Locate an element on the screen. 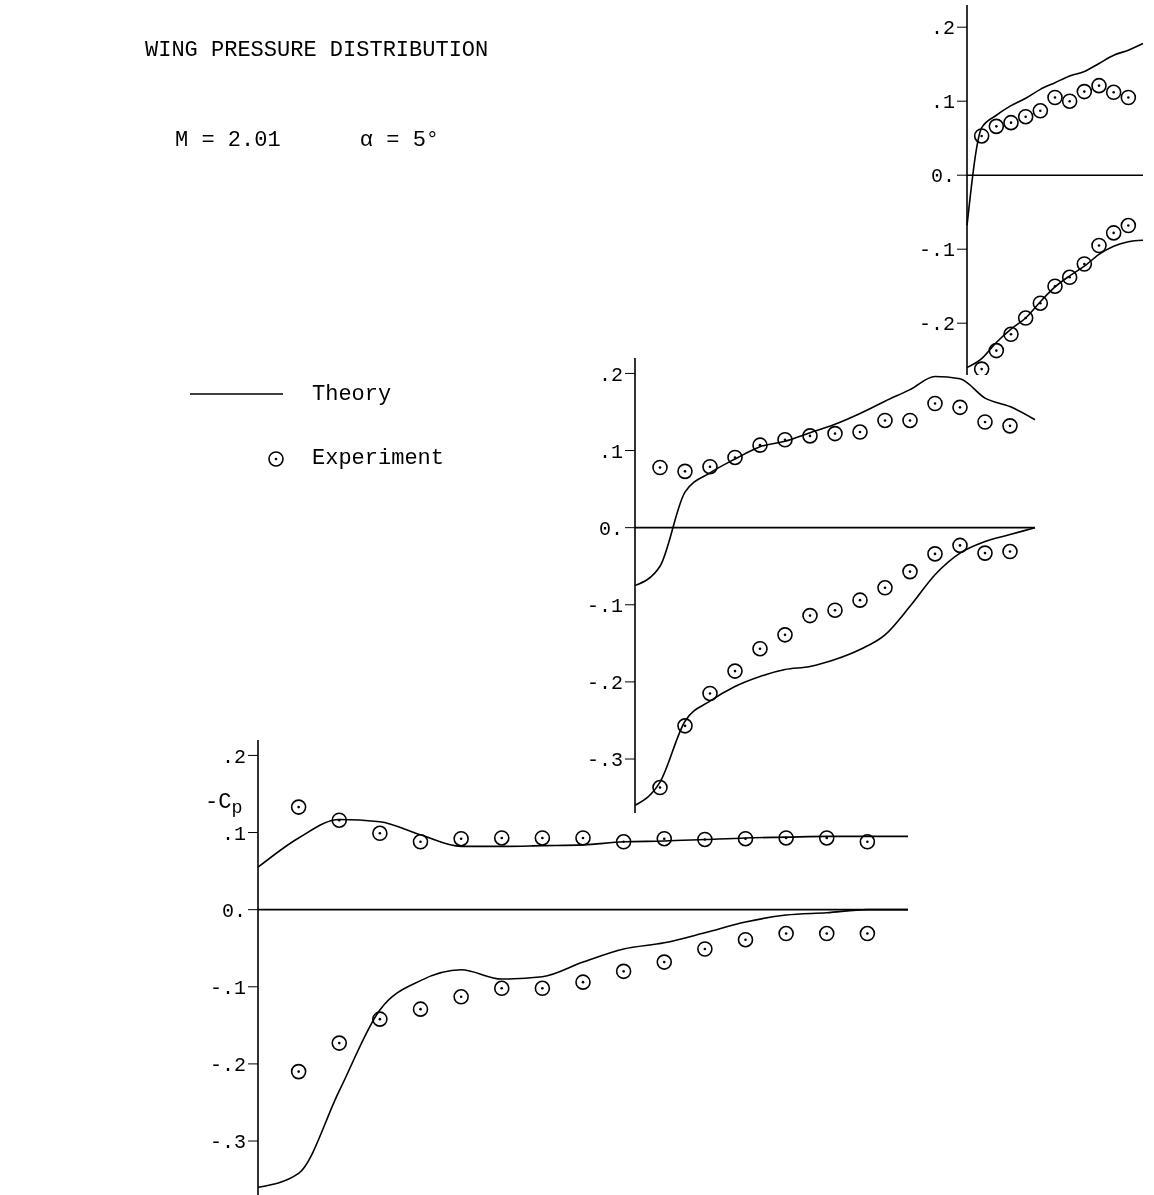  legend-label: Experiment is located at coordinates (378, 458).